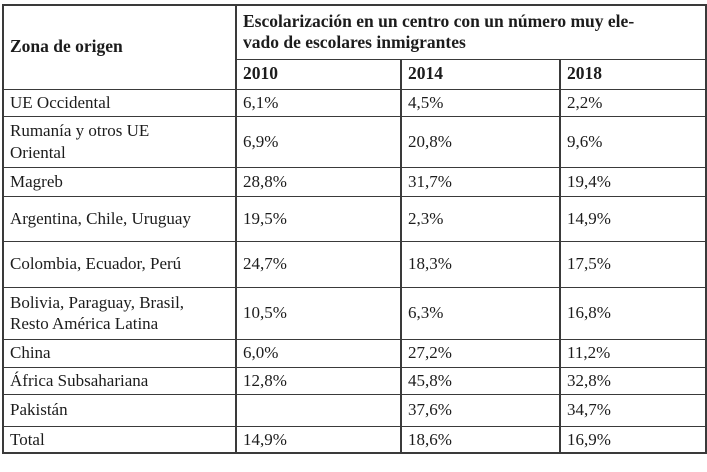  What do you see at coordinates (632, 218) in the screenshot?
I see `value-cell-2018: 14,9%` at bounding box center [632, 218].